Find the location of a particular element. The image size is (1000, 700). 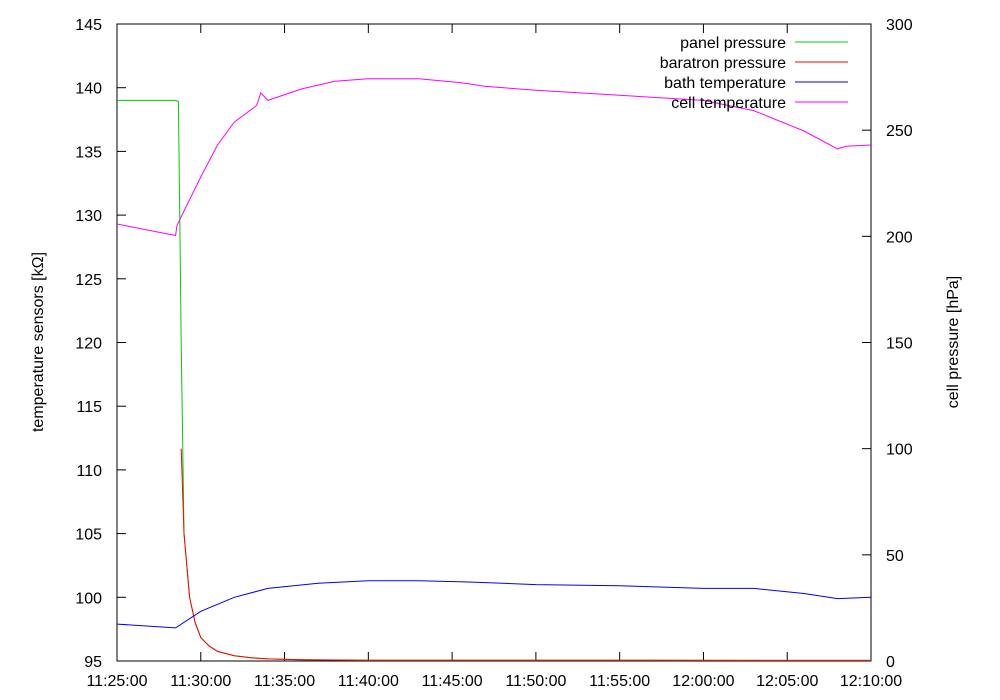

y-left-tick-label: 145 is located at coordinates (88, 25).